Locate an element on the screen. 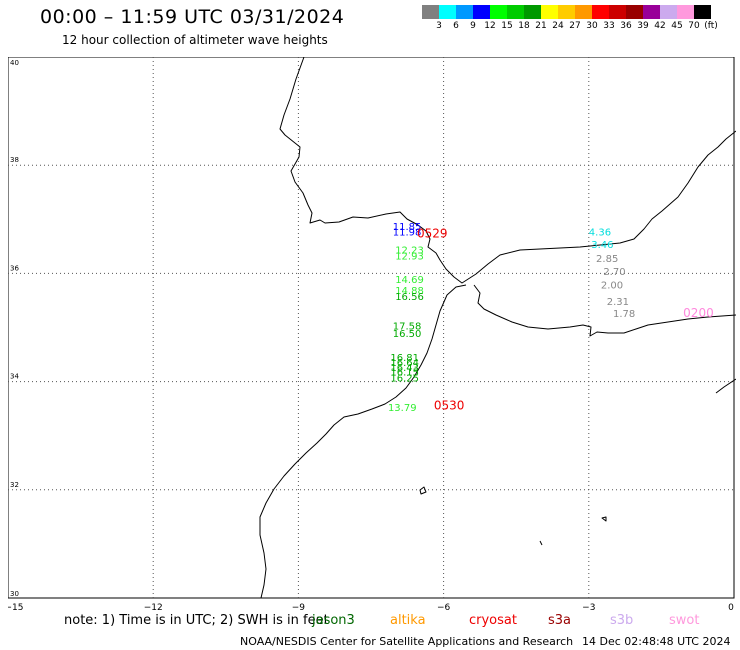  colorbar-label: 70 is located at coordinates (694, 26).